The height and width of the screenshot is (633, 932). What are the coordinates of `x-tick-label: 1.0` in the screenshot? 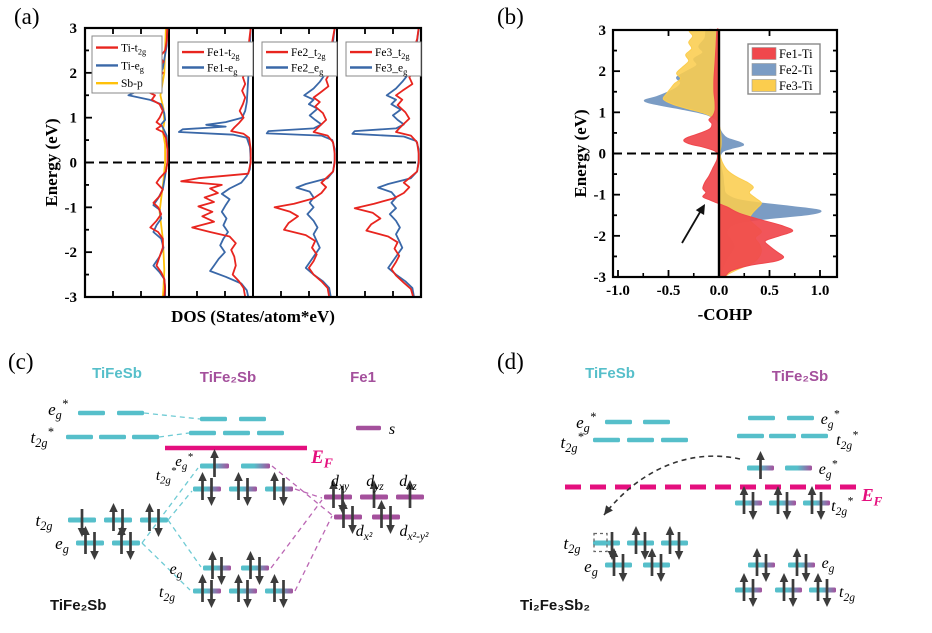 It's located at (820, 291).